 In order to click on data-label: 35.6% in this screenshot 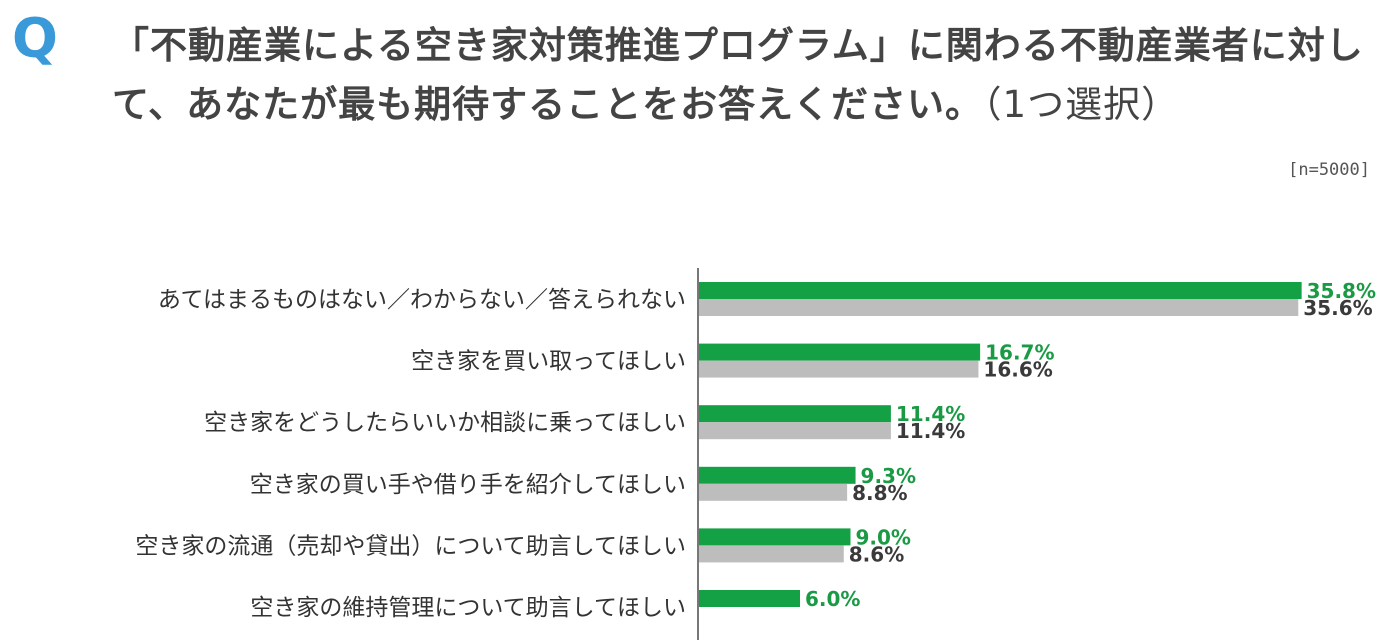, I will do `click(1337, 308)`.